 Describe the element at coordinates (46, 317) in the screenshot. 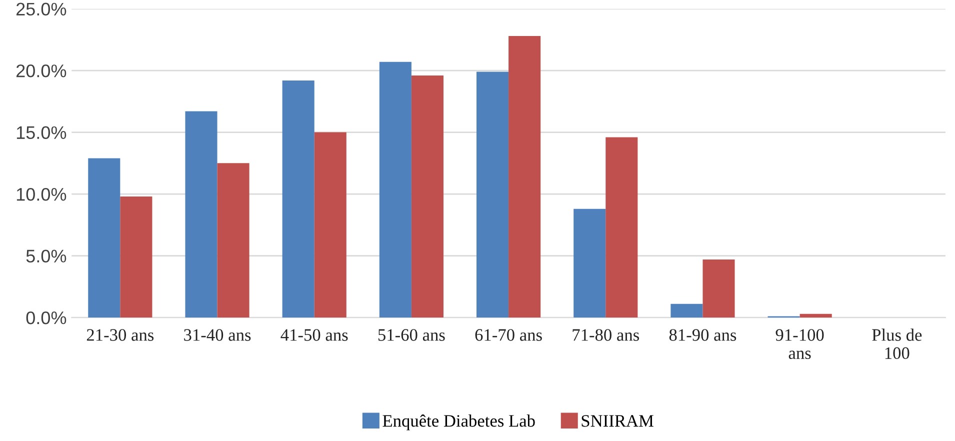

I see `y-tick-label: 0.0%` at that location.